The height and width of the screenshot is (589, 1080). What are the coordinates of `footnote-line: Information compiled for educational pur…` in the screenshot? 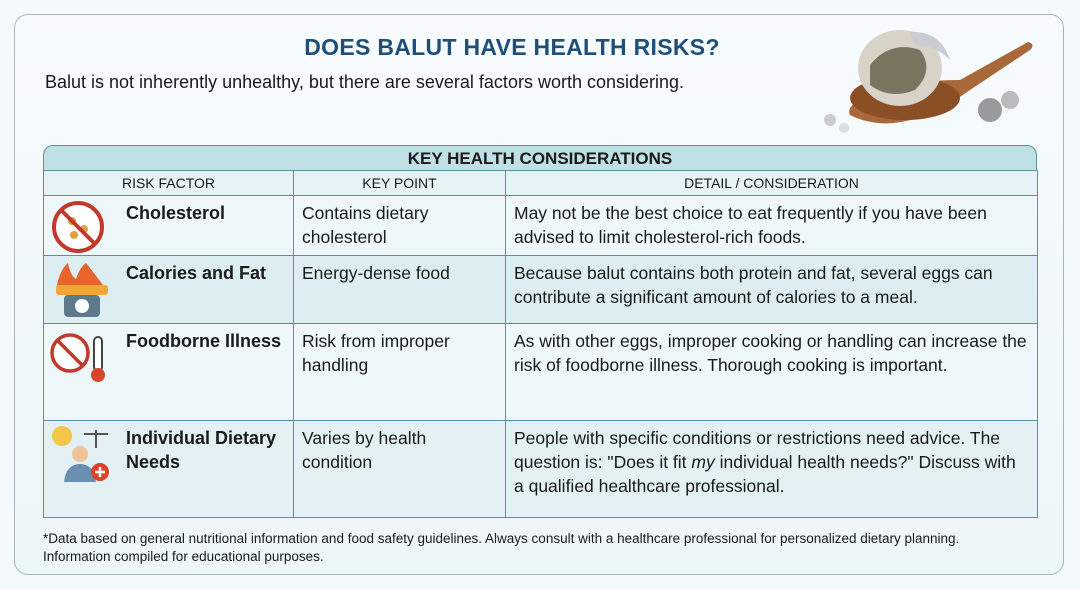 It's located at (183, 556).